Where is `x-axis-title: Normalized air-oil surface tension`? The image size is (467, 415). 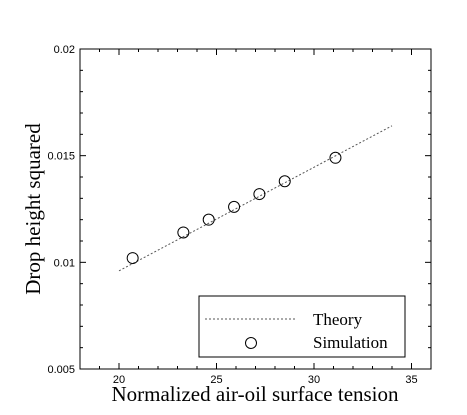
x-axis-title: Normalized air-oil surface tension is located at coordinates (255, 394).